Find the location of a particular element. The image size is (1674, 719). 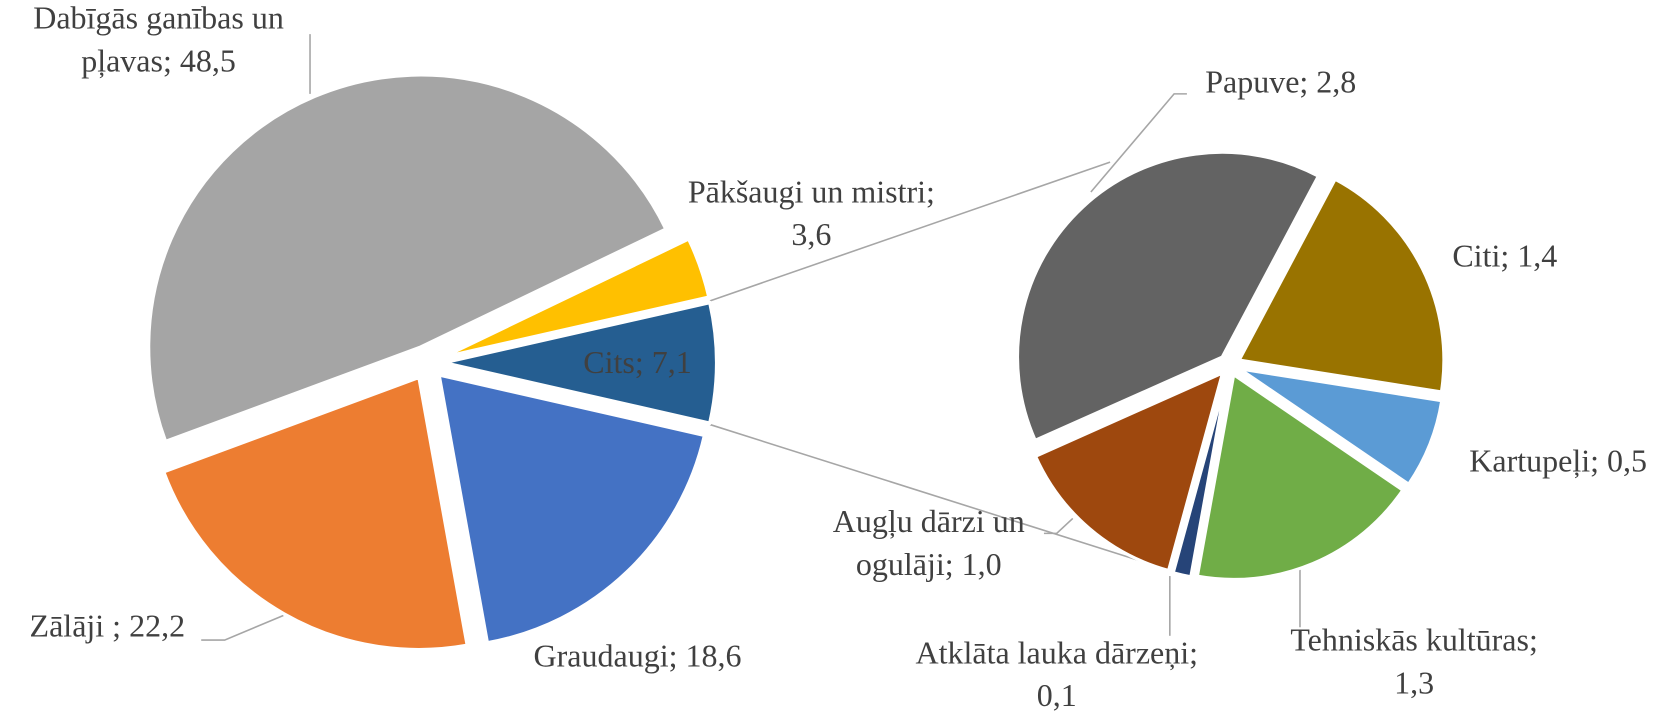

data-label: Tehniskās kultūras; is located at coordinates (1414, 640).